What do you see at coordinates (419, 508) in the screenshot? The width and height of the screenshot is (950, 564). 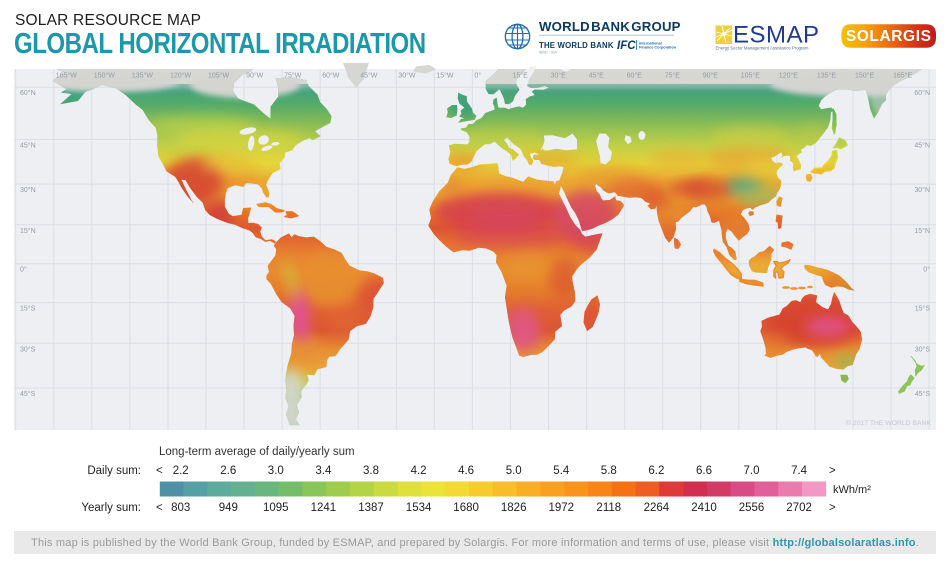 I see `svg-text: 1534` at bounding box center [419, 508].